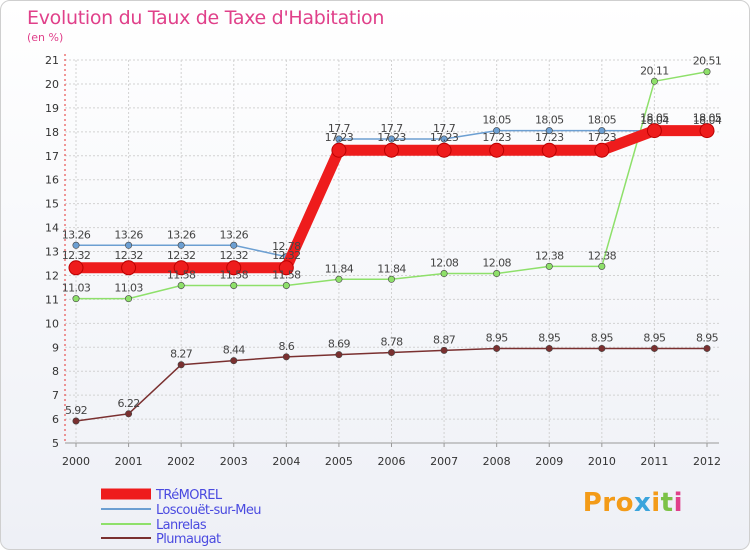 Image resolution: width=750 pixels, height=550 pixels. Describe the element at coordinates (52, 84) in the screenshot. I see `y-tick-label: 20` at that location.